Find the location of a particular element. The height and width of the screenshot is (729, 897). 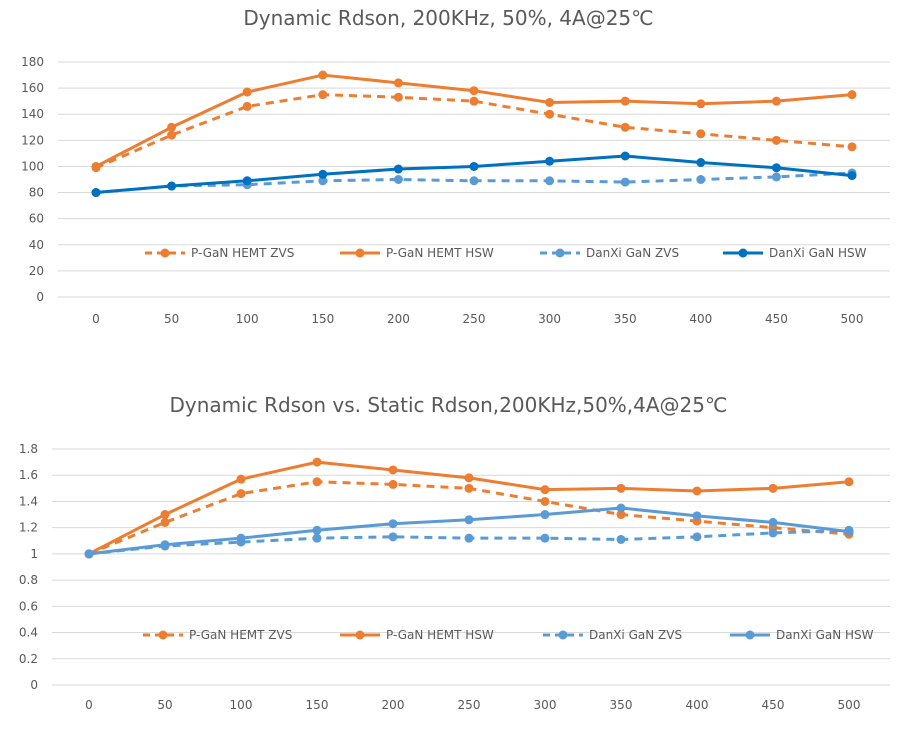

y-tick-label: 80 is located at coordinates (36, 193).